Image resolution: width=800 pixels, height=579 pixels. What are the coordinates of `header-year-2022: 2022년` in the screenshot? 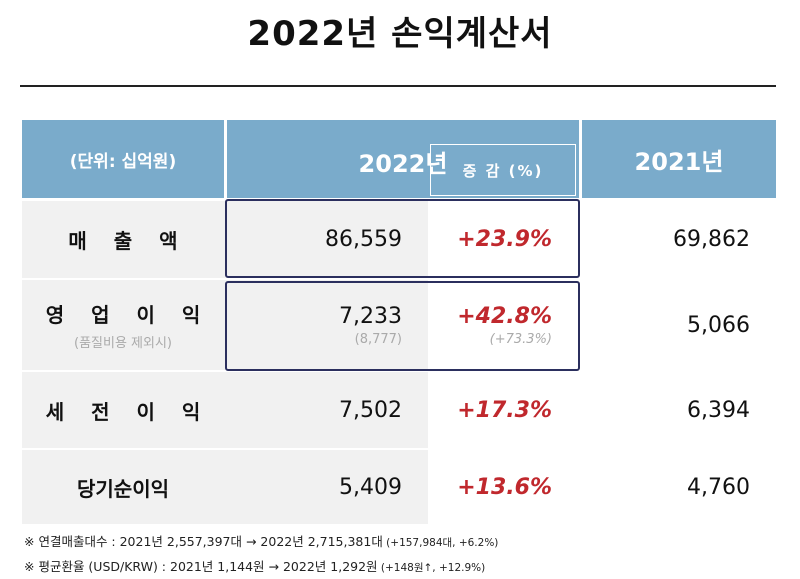 It's located at (403, 159).